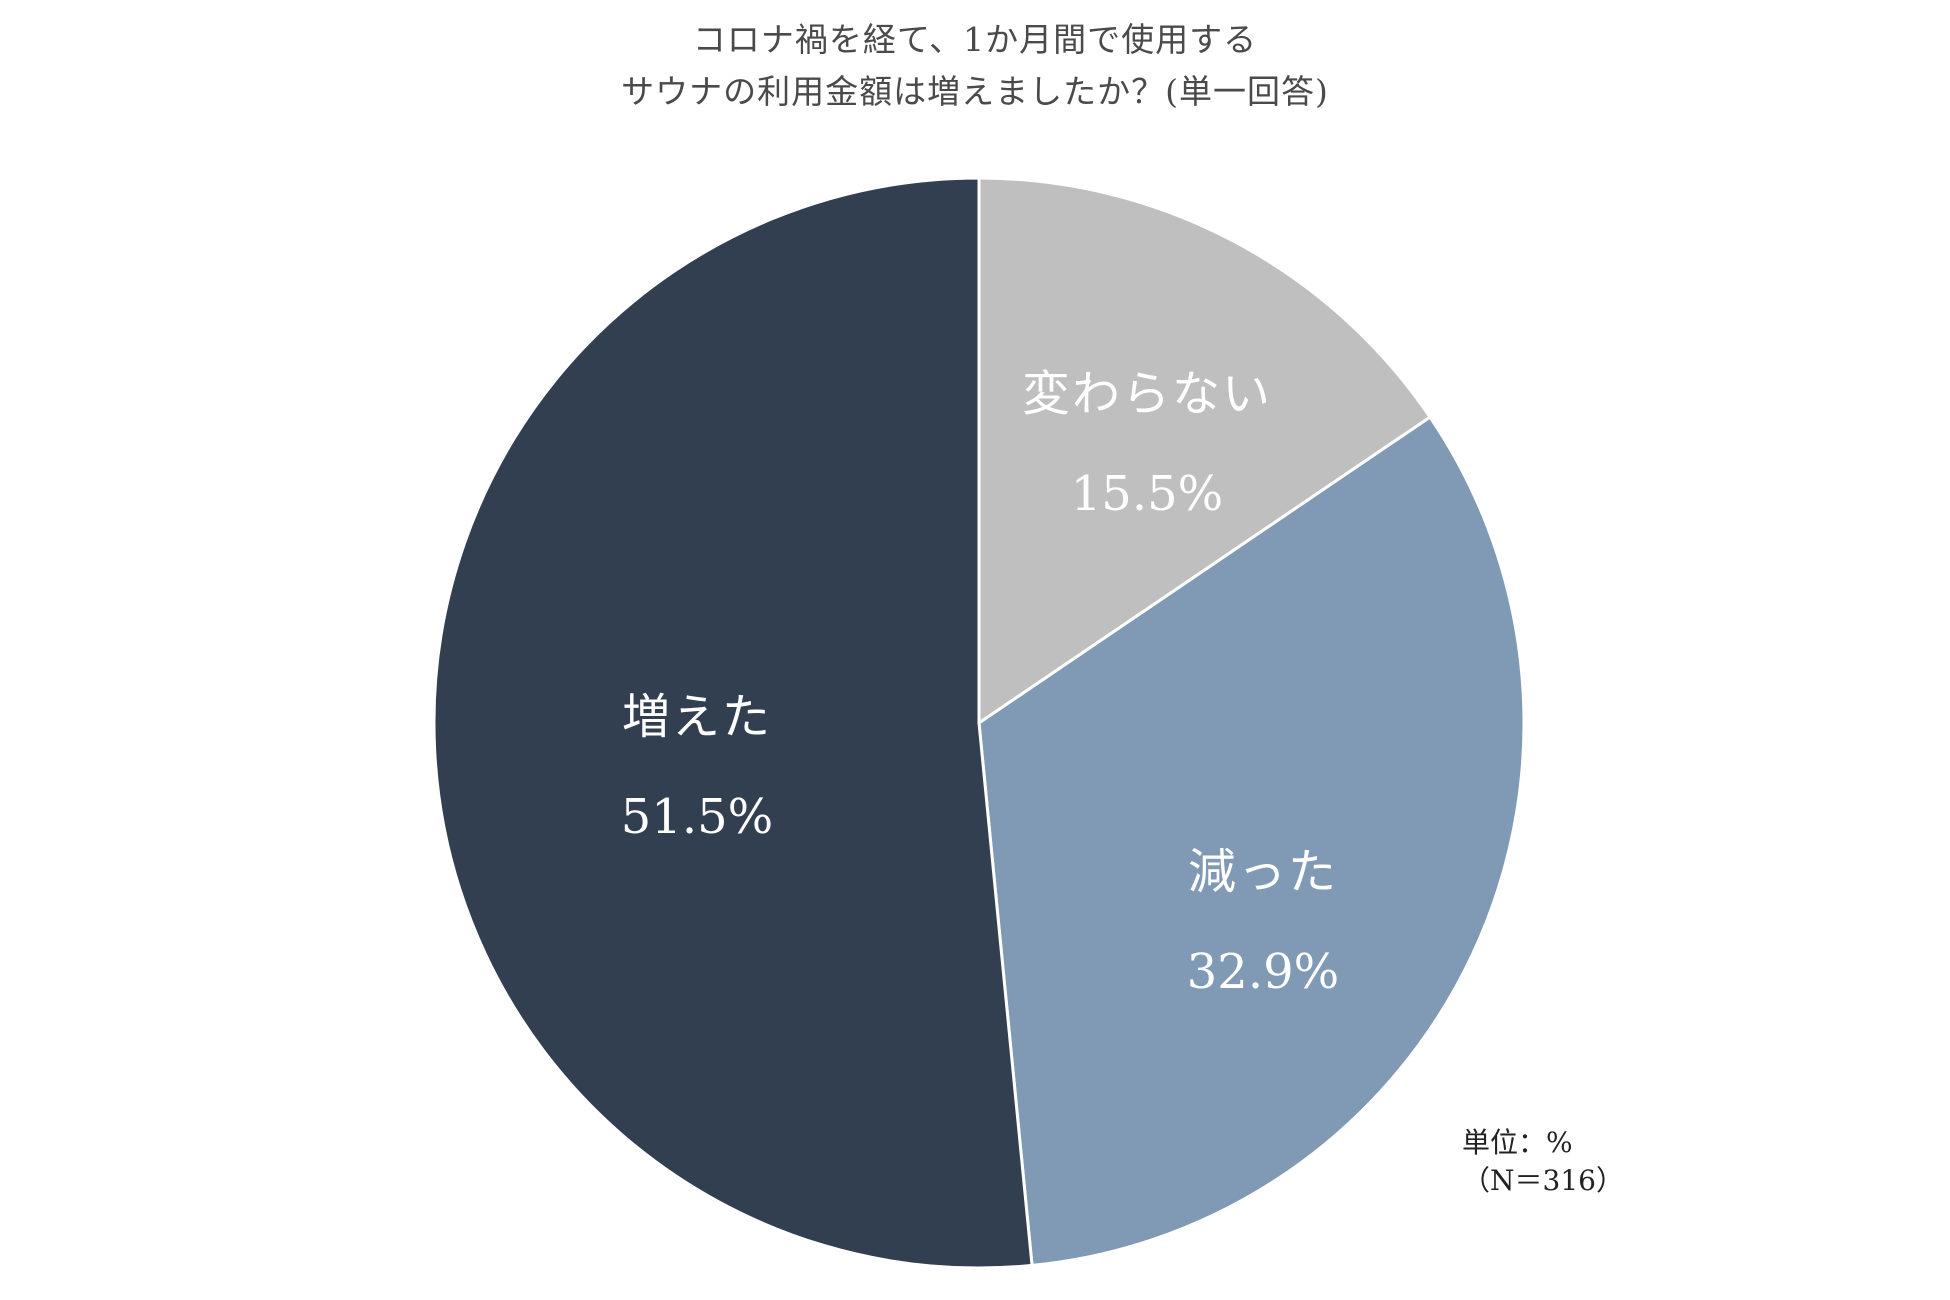 Image resolution: width=1950 pixels, height=1300 pixels. I want to click on chart-note: 単位：% （N＝316）, so click(1543, 1162).